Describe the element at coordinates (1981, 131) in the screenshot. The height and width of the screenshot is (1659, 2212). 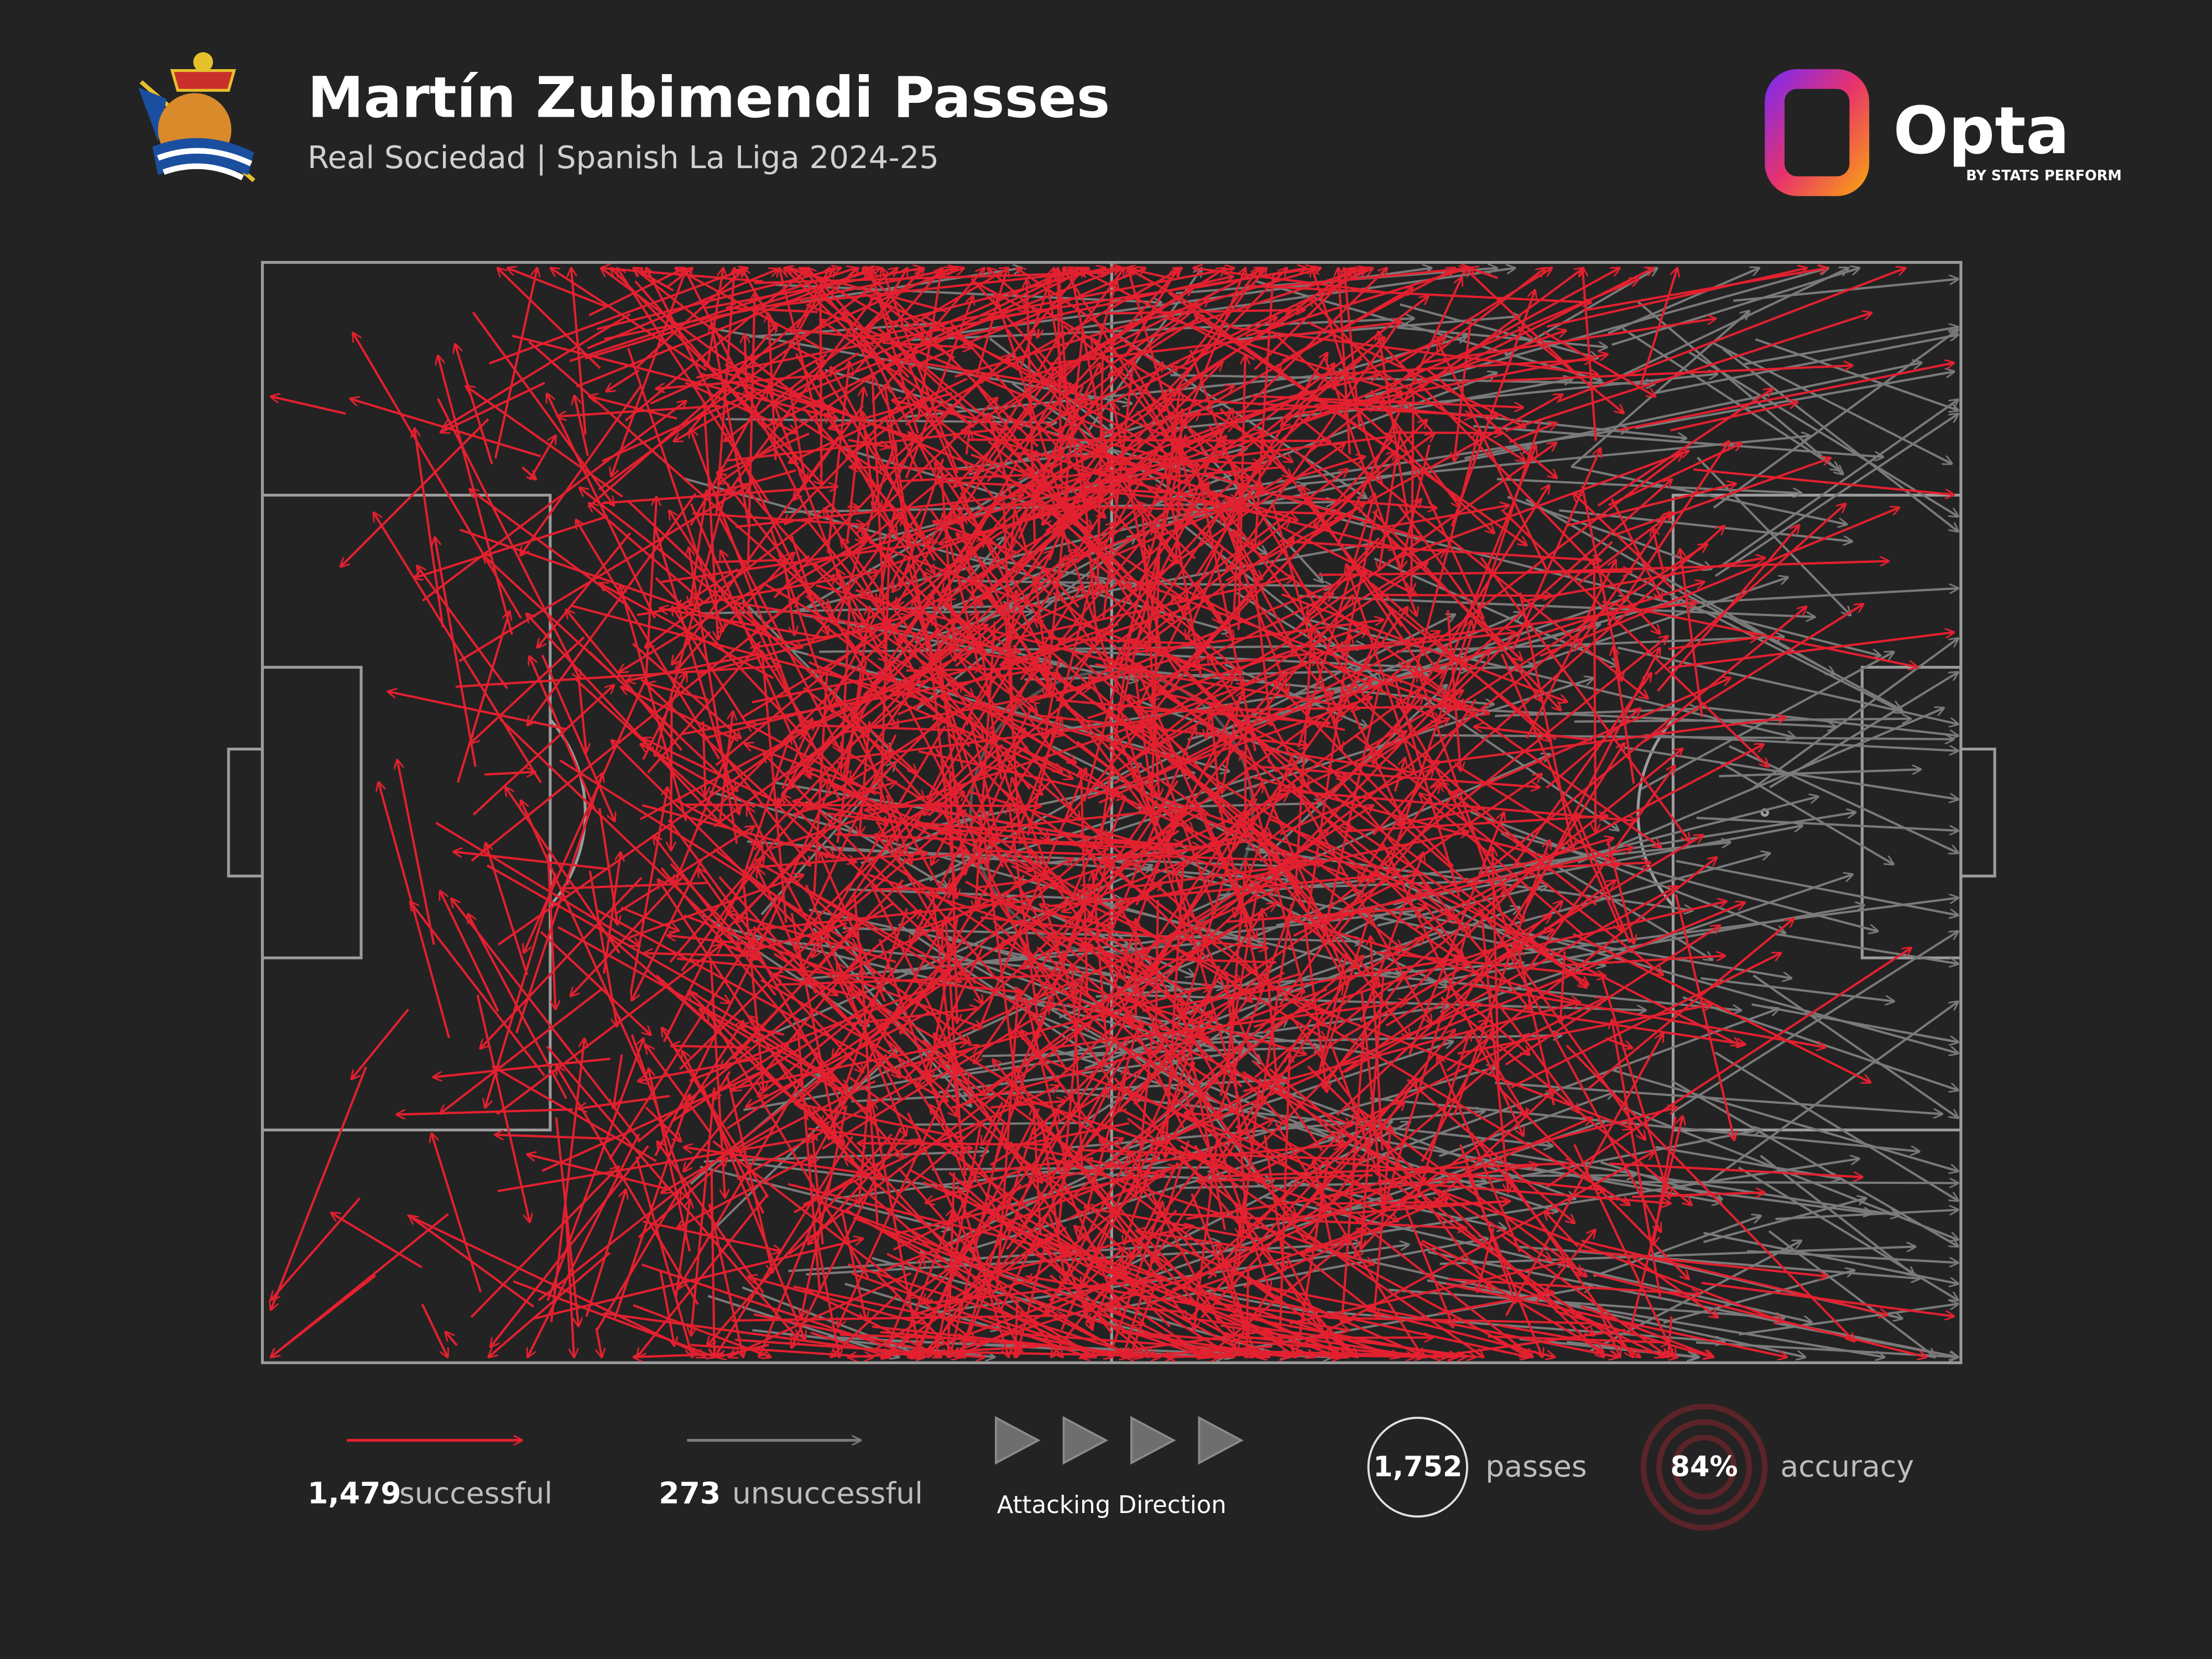
I see `brand-name: Opta` at that location.